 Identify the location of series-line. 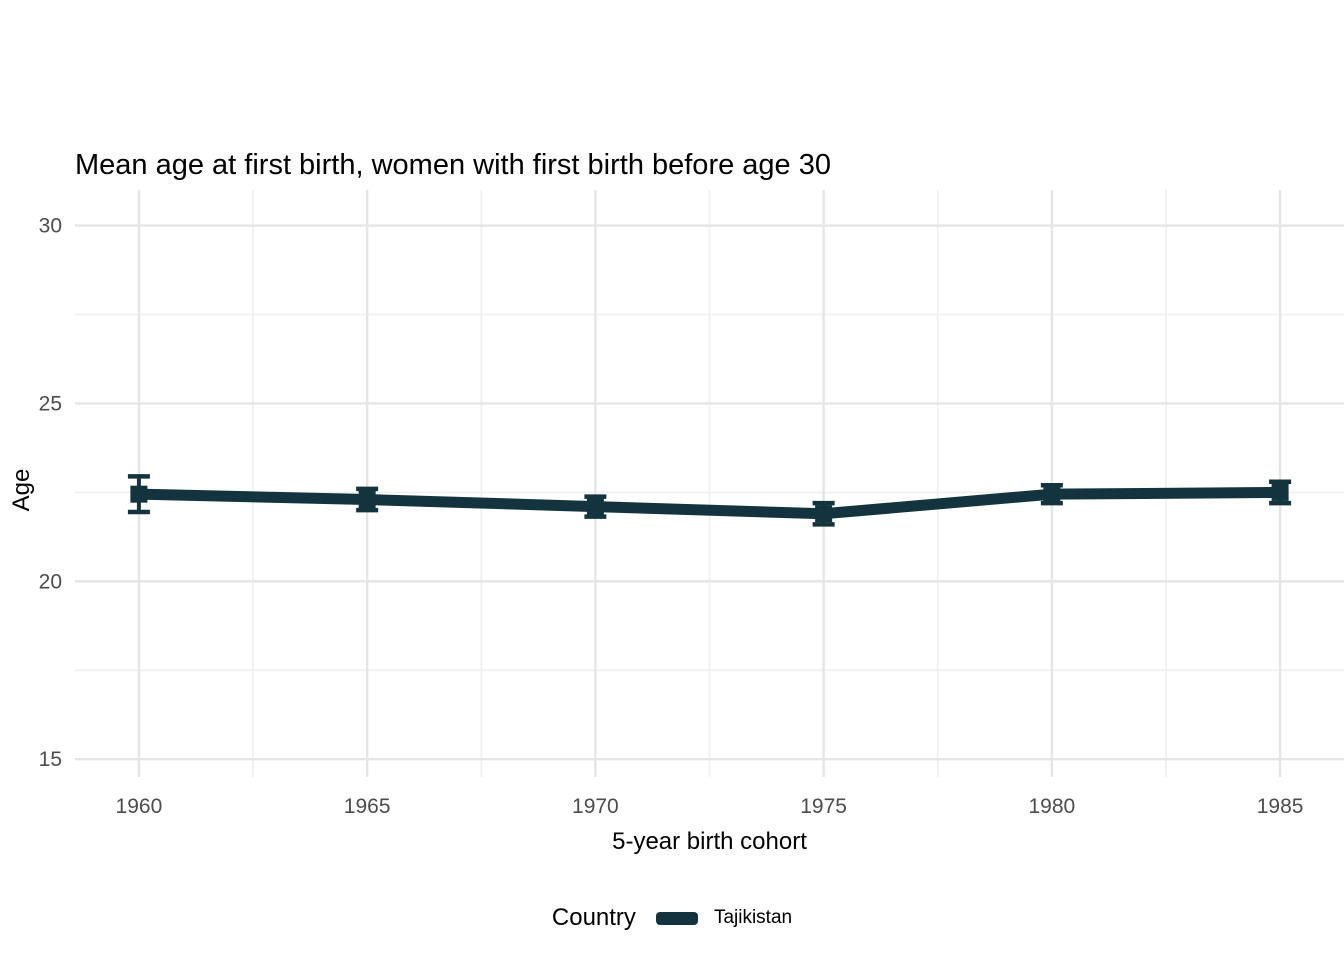
(709, 503).